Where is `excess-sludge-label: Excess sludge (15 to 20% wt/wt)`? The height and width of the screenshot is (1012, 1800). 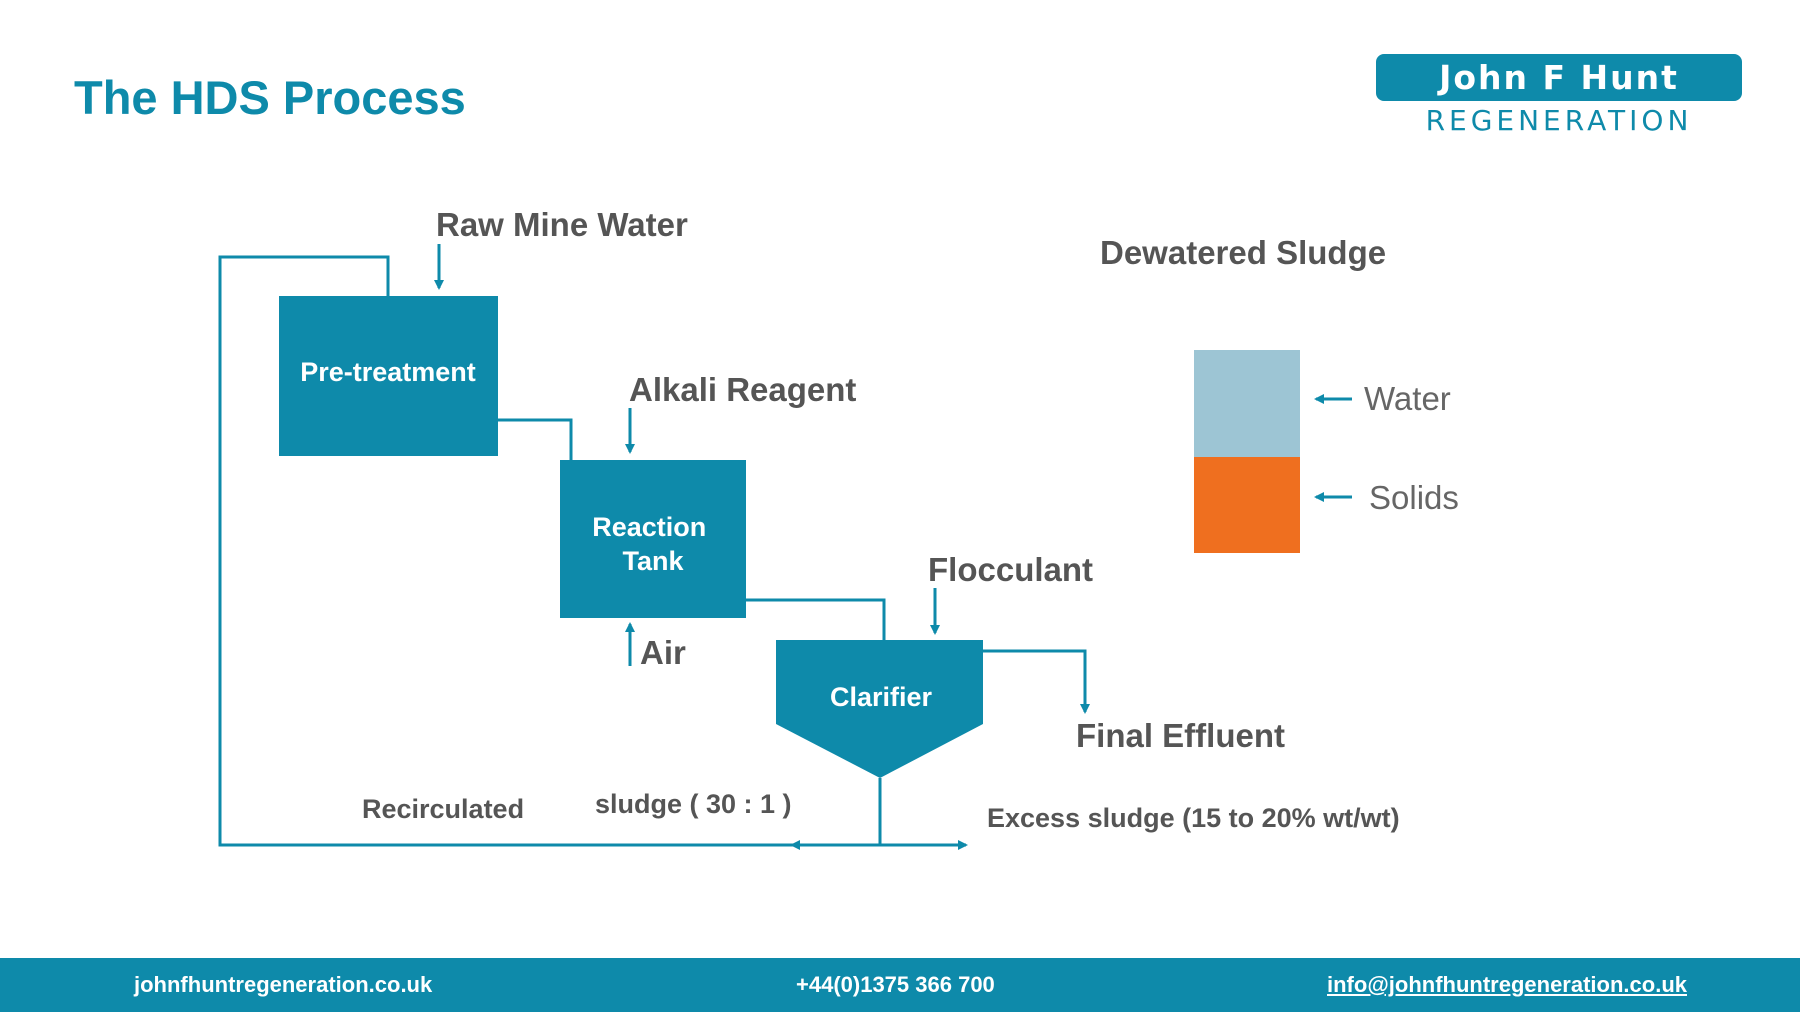 excess-sludge-label: Excess sludge (15 to 20% wt/wt) is located at coordinates (1193, 818).